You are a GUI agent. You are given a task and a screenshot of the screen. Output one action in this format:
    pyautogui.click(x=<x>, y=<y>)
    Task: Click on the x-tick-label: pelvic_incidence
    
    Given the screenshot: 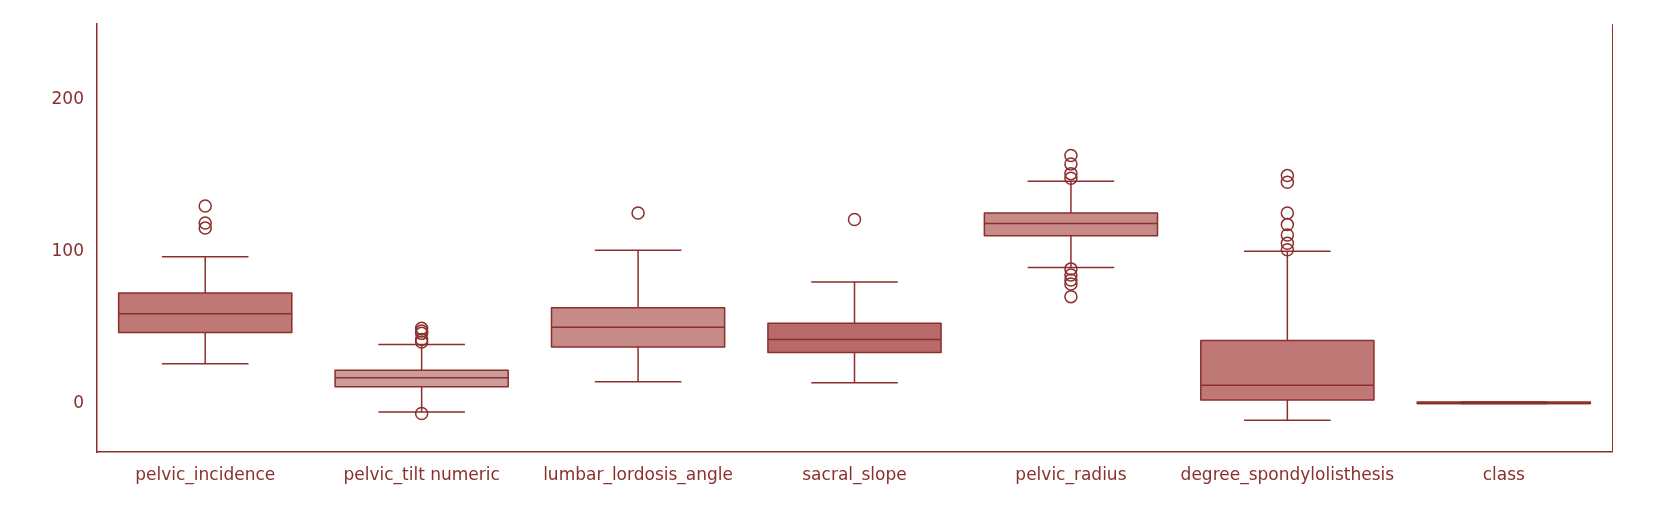 What is the action you would take?
    pyautogui.click(x=205, y=474)
    